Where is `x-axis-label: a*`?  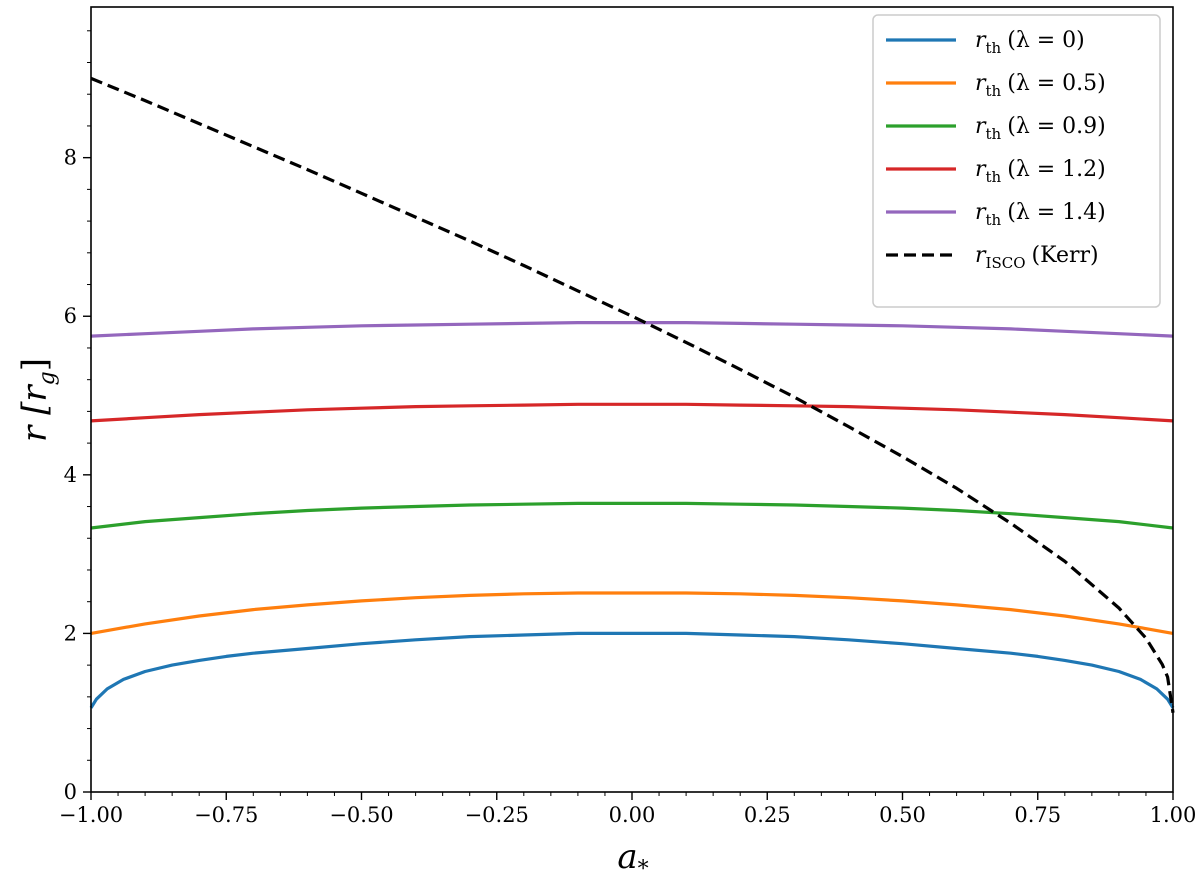
x-axis-label: a* is located at coordinates (632, 859).